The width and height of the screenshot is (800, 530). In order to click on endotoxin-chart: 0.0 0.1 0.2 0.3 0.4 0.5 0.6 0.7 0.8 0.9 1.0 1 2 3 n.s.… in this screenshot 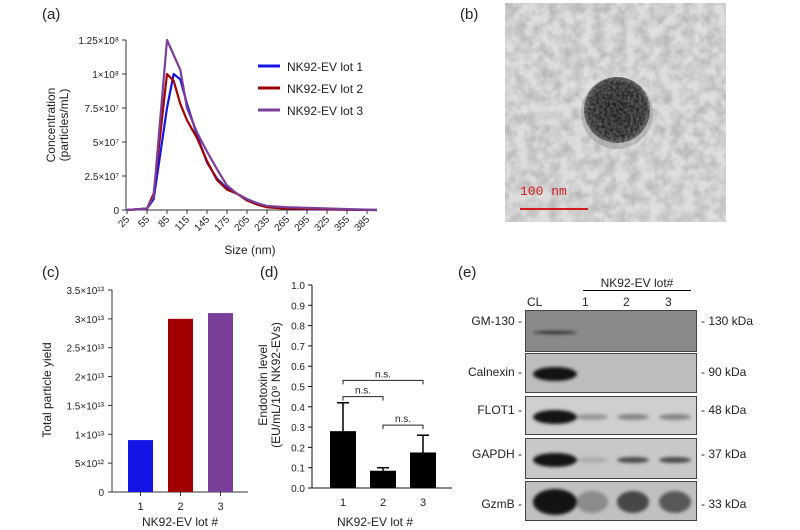, I will do `click(354, 405)`.